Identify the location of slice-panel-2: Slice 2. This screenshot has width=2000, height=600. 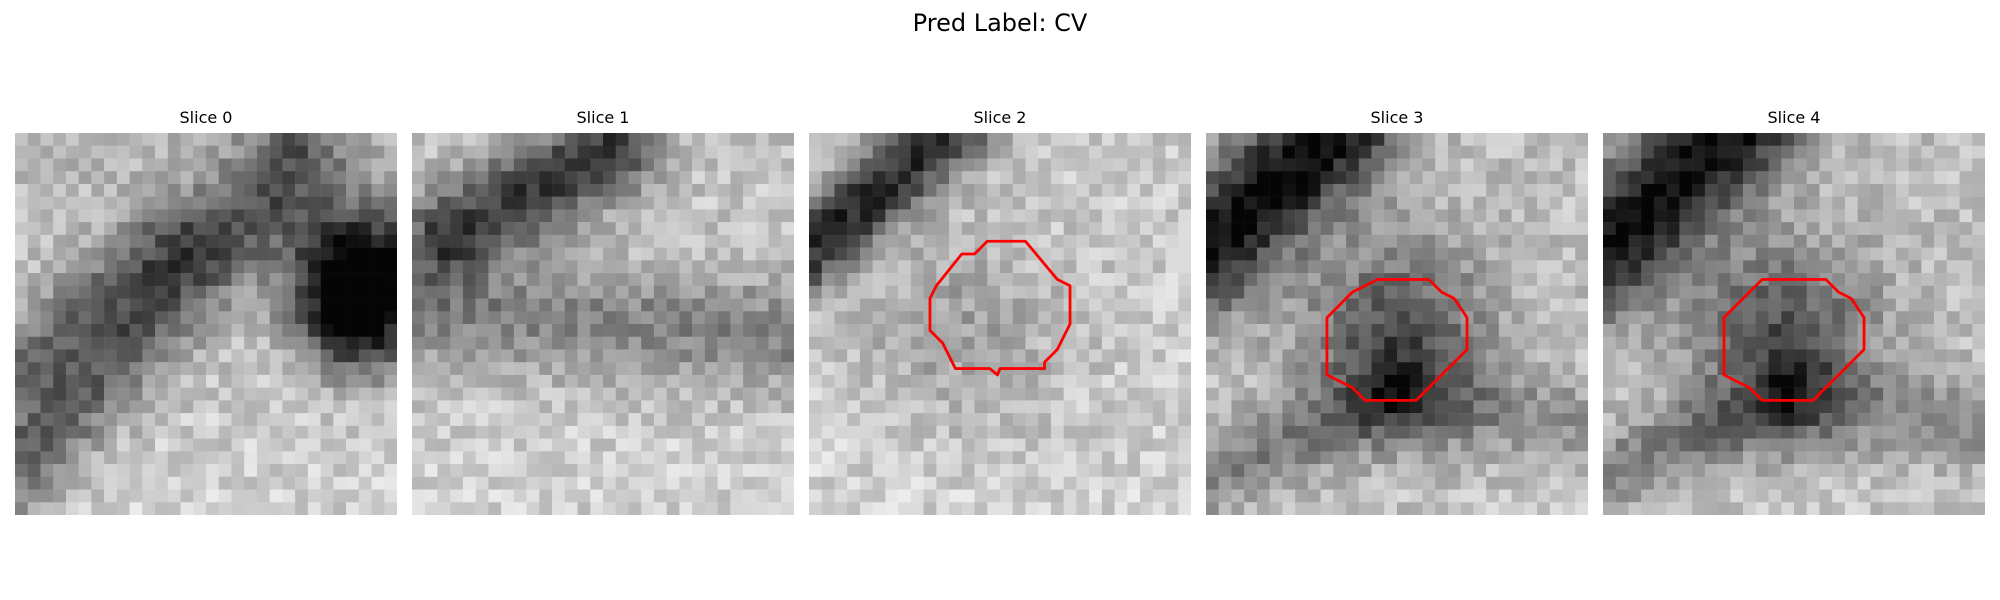
(1000, 311).